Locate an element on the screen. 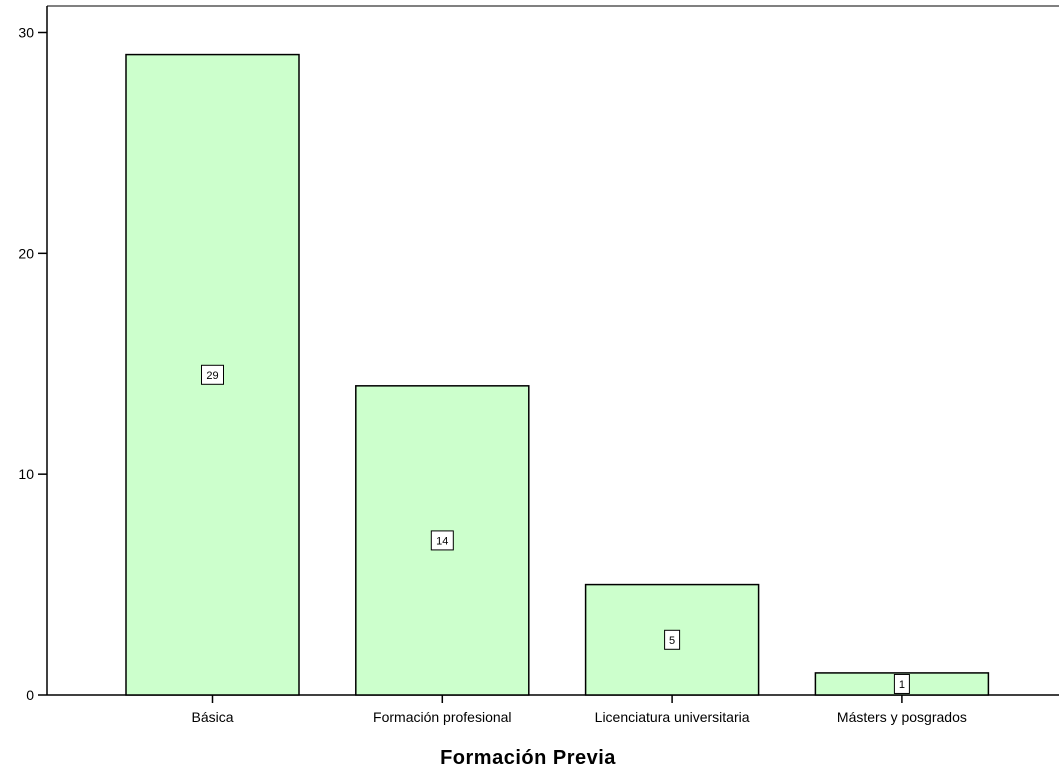 The width and height of the screenshot is (1059, 771). x-axis-title: Formación Previa is located at coordinates (528, 758).